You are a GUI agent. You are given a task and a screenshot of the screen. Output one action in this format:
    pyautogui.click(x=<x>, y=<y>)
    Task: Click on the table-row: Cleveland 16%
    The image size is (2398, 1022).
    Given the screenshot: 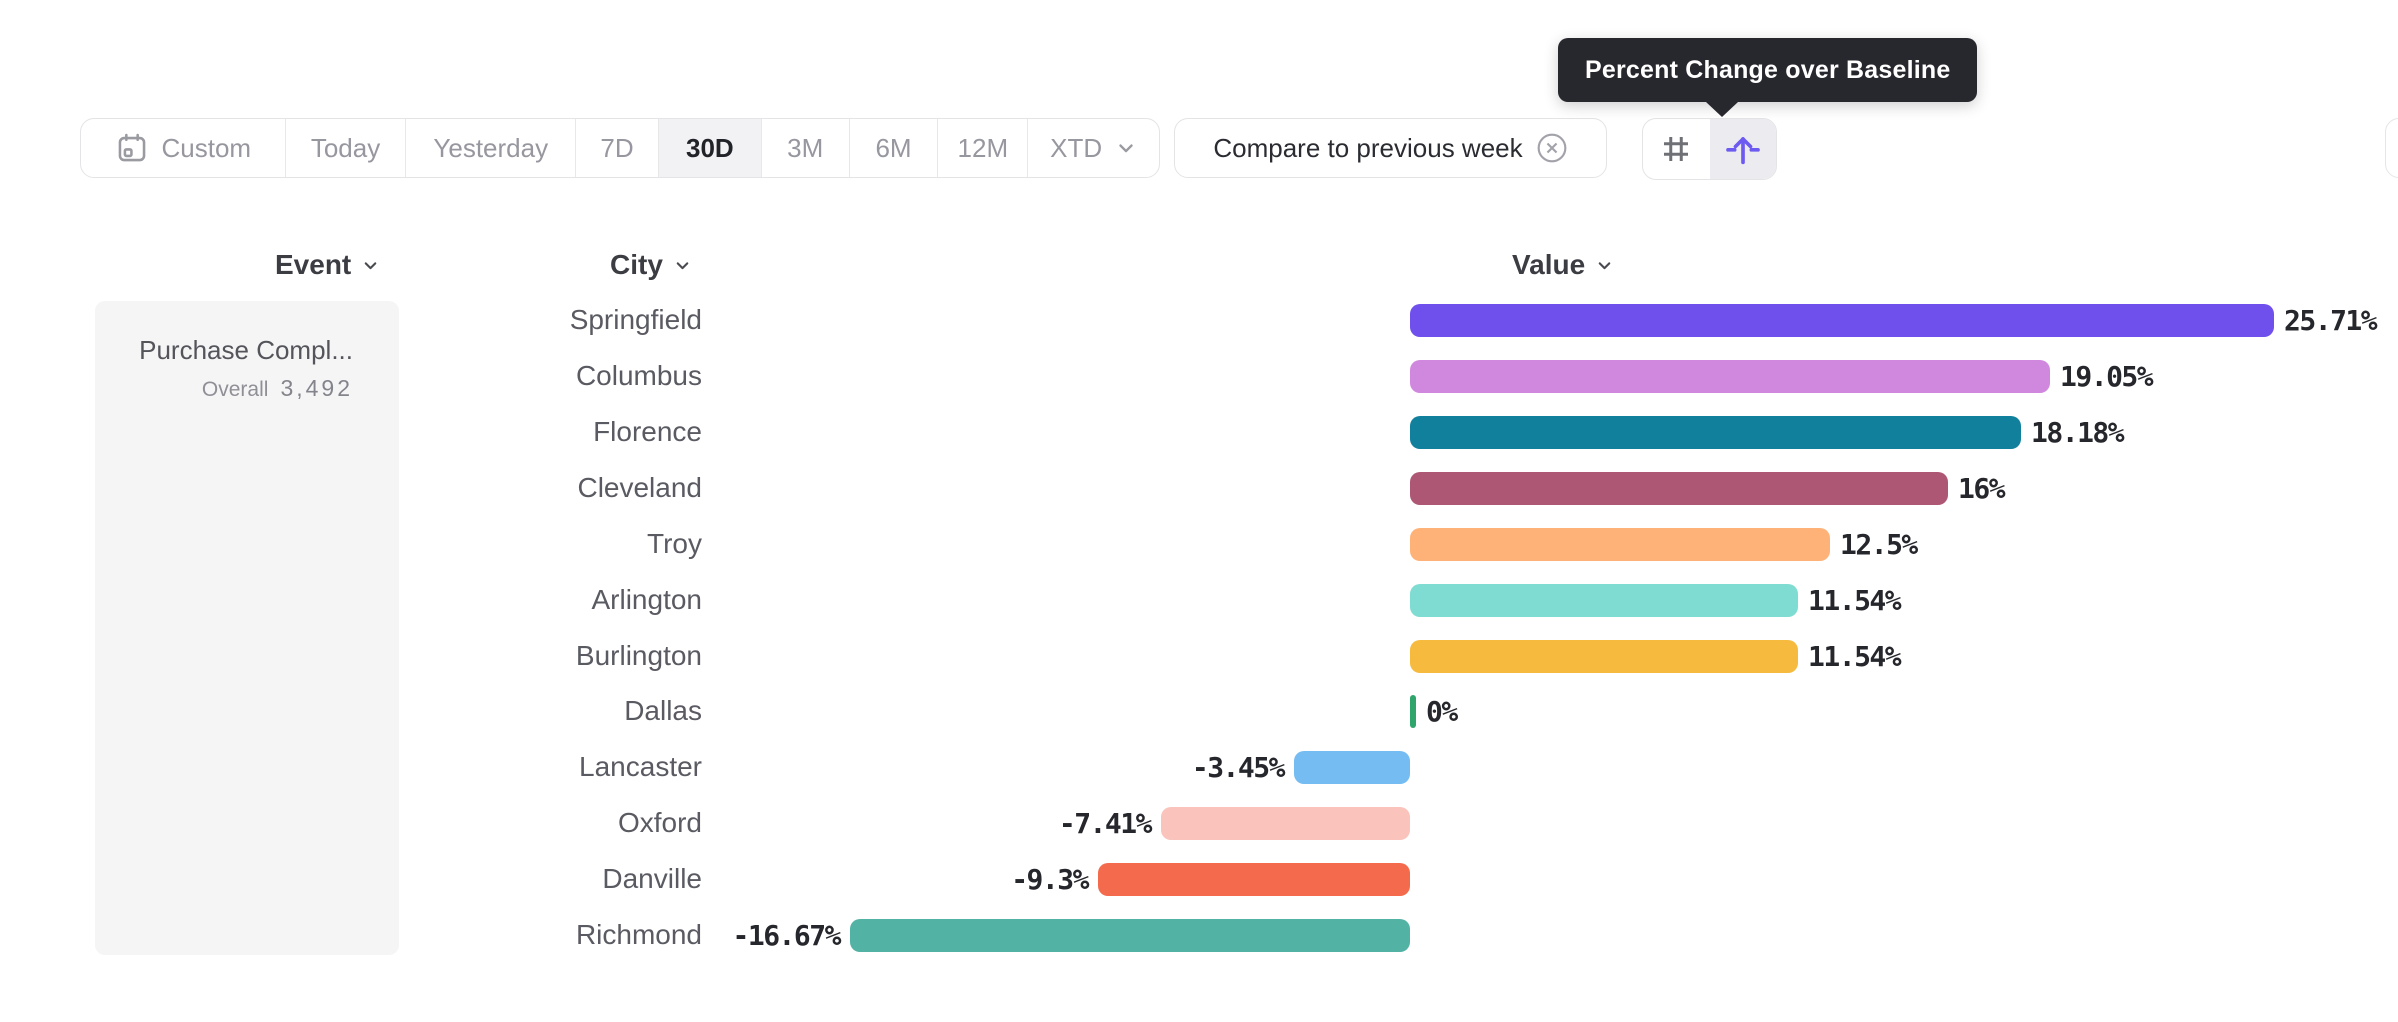 What is the action you would take?
    pyautogui.click(x=1199, y=488)
    